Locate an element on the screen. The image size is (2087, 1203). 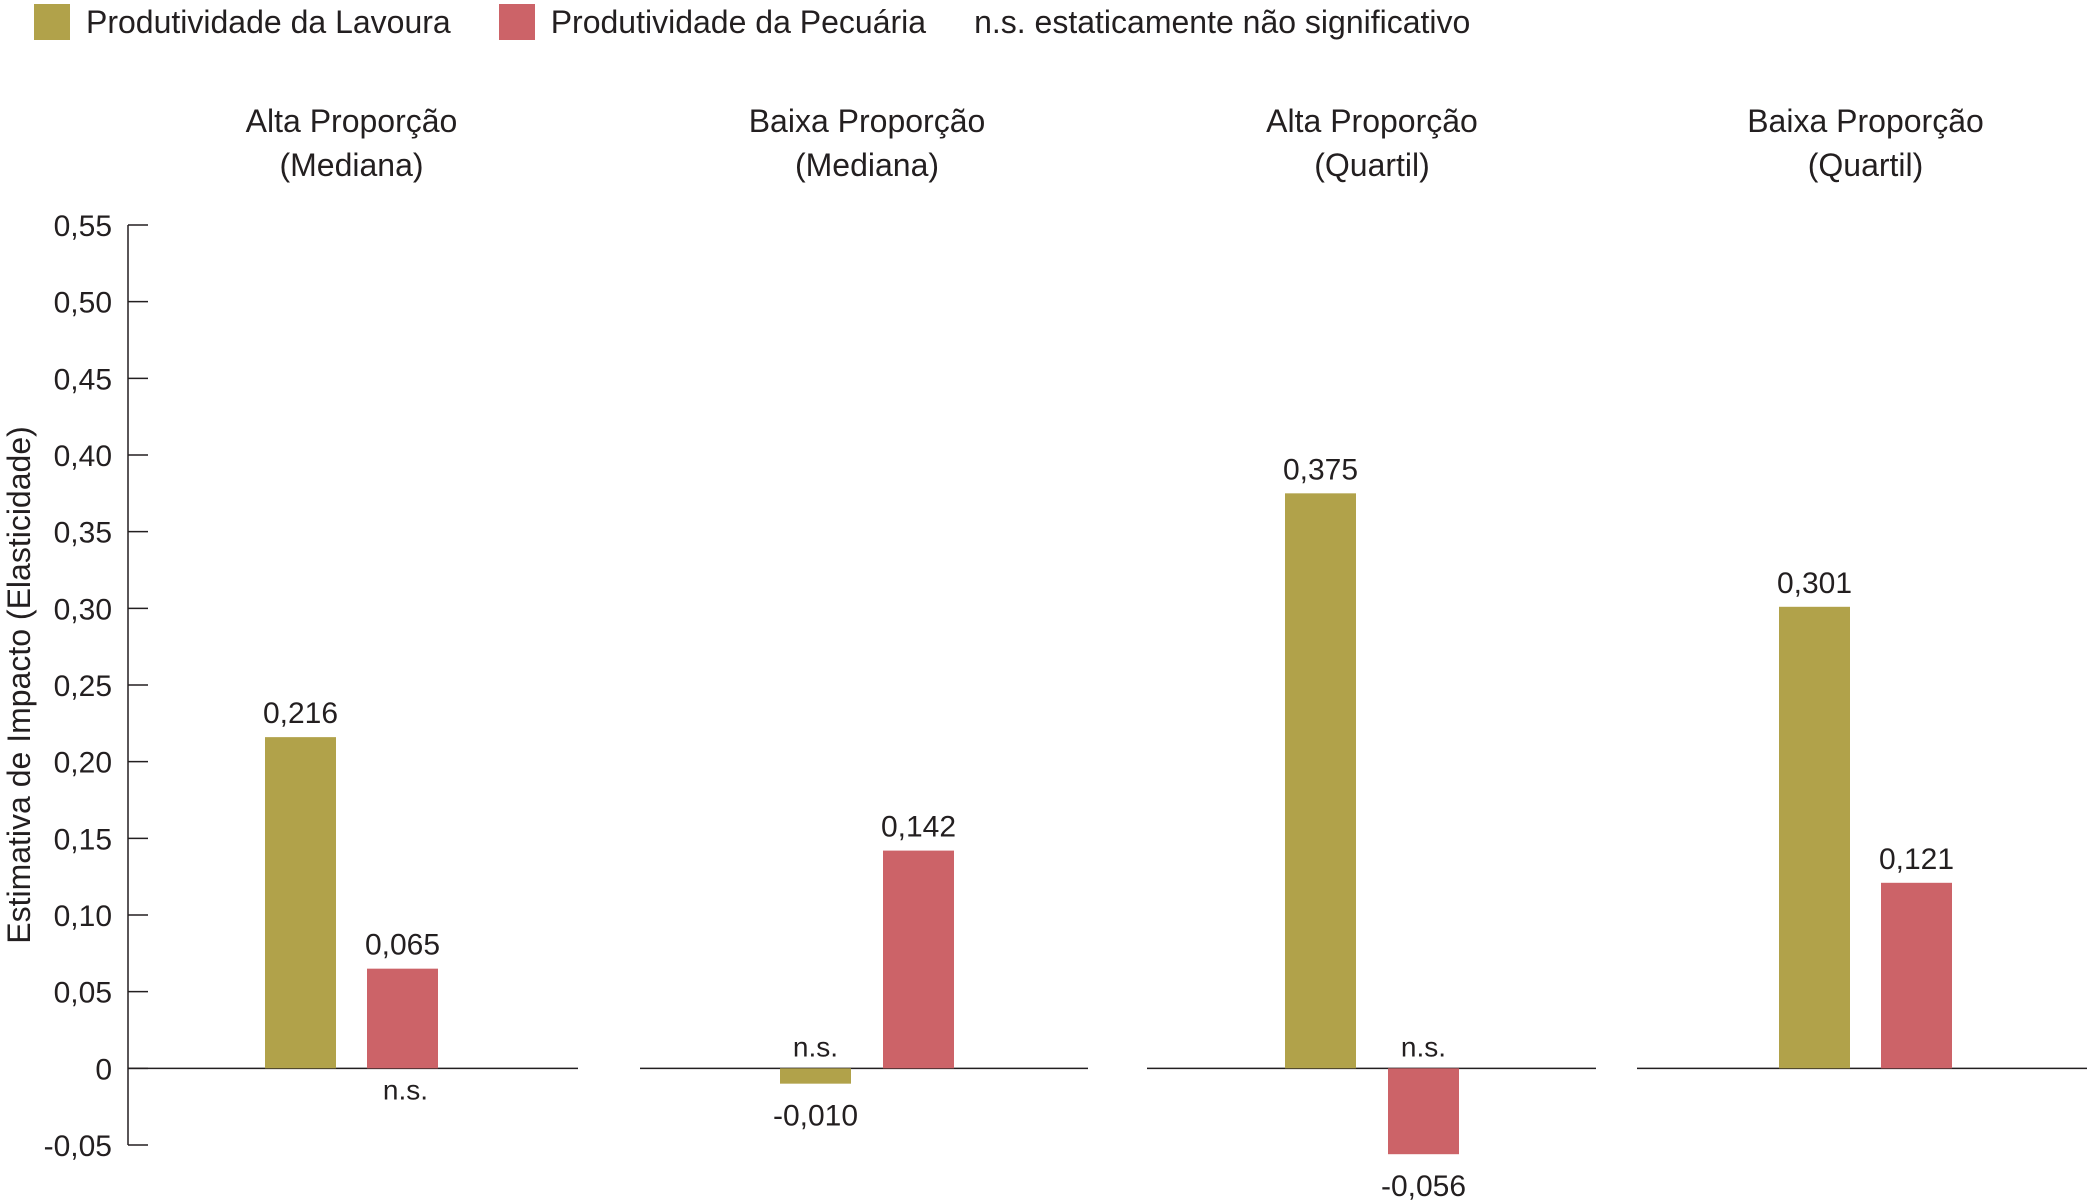
data-label: 0,375 is located at coordinates (1320, 469).